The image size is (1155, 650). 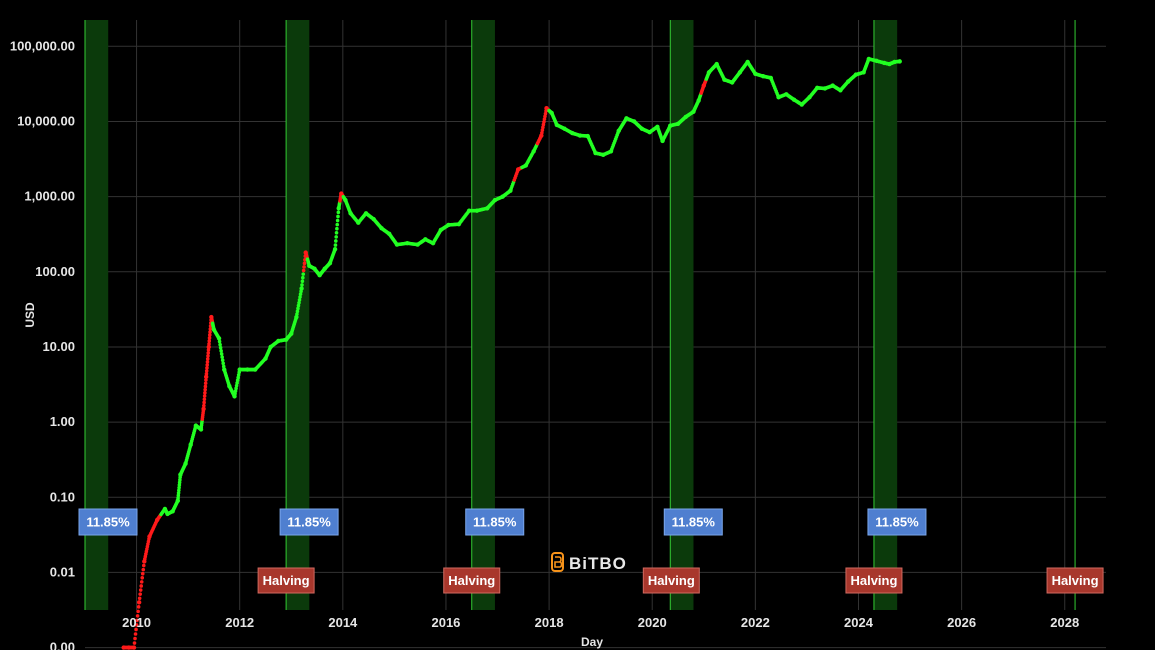 What do you see at coordinates (557, 562) in the screenshot?
I see `bitcoin-b-icon` at bounding box center [557, 562].